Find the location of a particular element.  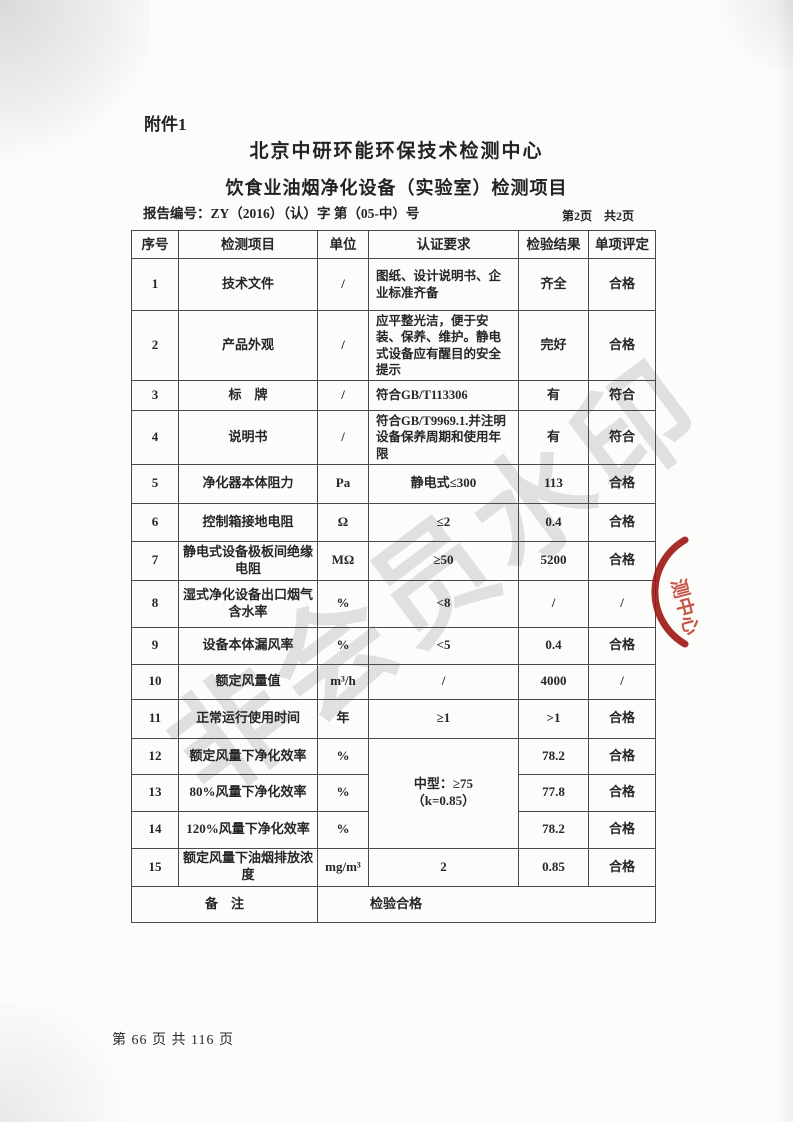

cell-seq: 3 is located at coordinates (155, 395).